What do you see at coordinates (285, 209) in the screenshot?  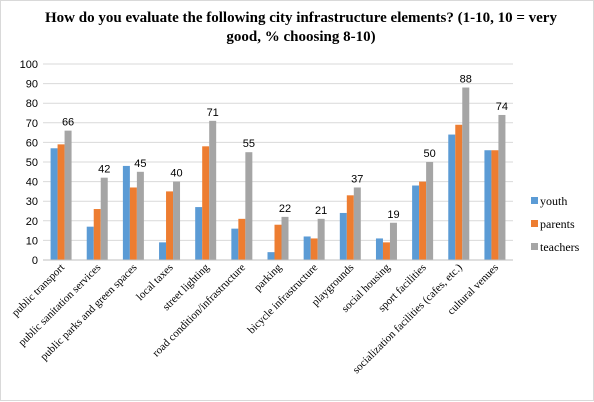 I see `data-label: 22` at bounding box center [285, 209].